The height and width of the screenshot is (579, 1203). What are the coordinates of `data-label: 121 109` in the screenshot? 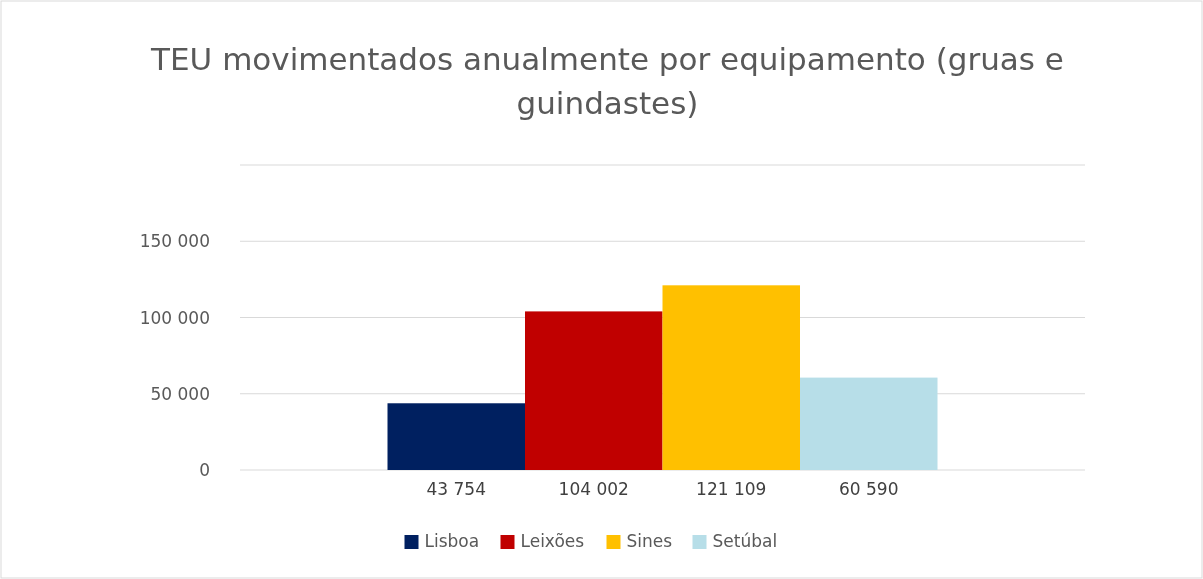 It's located at (731, 489).